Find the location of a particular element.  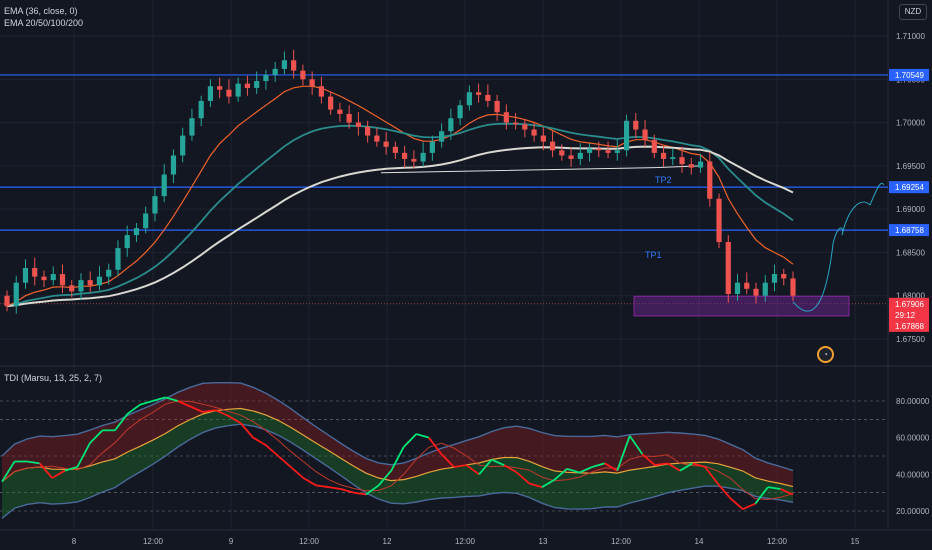

tdi-tick-label: 80.00000 is located at coordinates (913, 401).